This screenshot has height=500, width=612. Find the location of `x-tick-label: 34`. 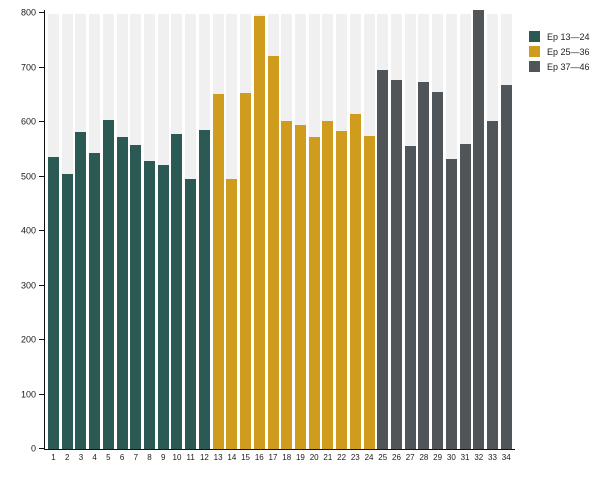

x-tick-label: 34 is located at coordinates (506, 457).